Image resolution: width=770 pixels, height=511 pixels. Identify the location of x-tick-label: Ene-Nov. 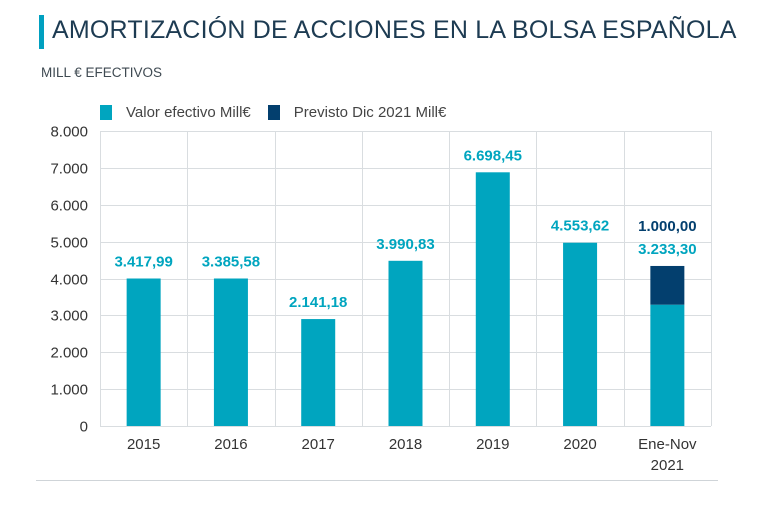
(667, 444).